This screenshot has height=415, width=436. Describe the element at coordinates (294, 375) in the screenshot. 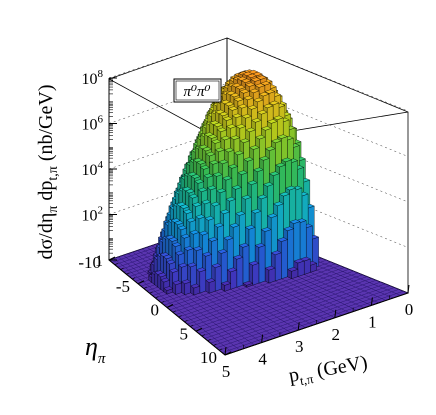

I see `x-axis-label: p` at that location.